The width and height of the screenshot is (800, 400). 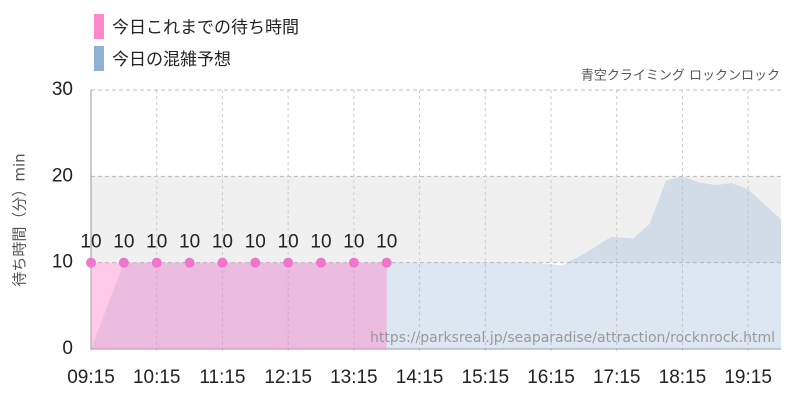 What do you see at coordinates (20, 219) in the screenshot?
I see `y-axis-label: 待ち時間（分）min` at bounding box center [20, 219].